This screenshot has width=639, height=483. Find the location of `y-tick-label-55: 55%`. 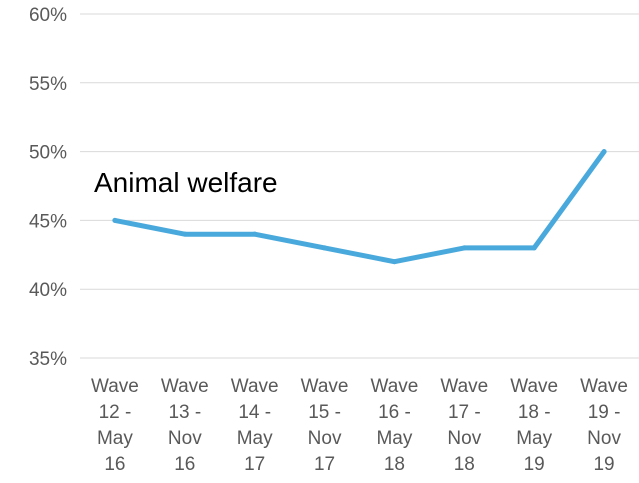

y-tick-label-55: 55% is located at coordinates (48, 84).